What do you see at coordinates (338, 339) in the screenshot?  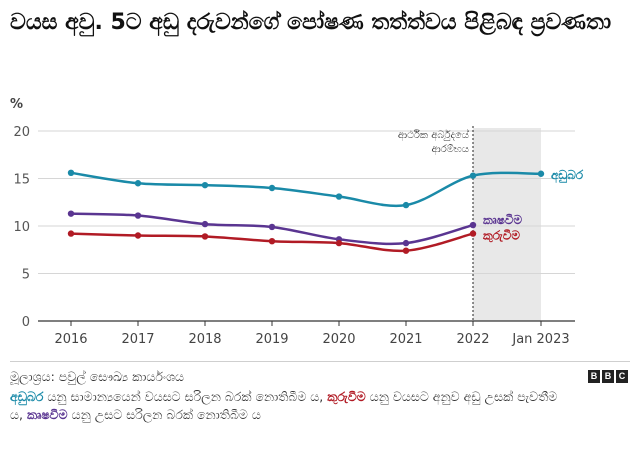 I see `x-tick-label: 2020` at bounding box center [338, 339].